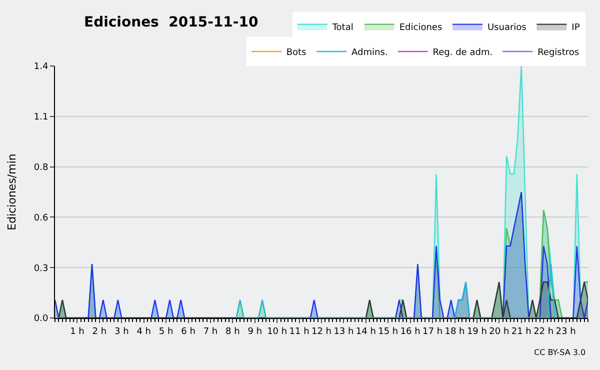  I want to click on x-tick-label: 9 h, so click(255, 331).